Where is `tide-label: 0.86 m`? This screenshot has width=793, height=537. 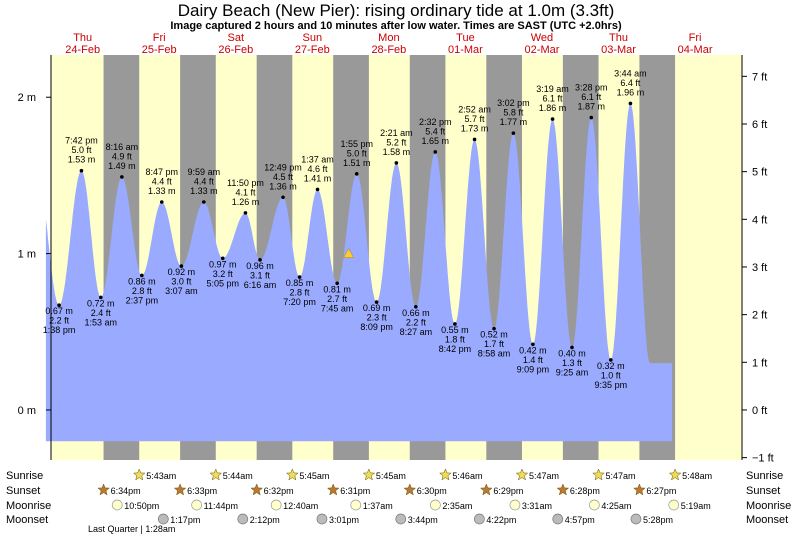 tide-label: 0.86 m is located at coordinates (142, 281).